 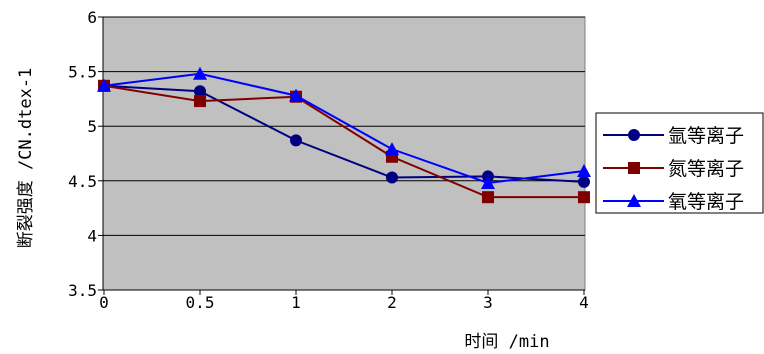 What do you see at coordinates (296, 302) in the screenshot?
I see `x-tick-label: 1` at bounding box center [296, 302].